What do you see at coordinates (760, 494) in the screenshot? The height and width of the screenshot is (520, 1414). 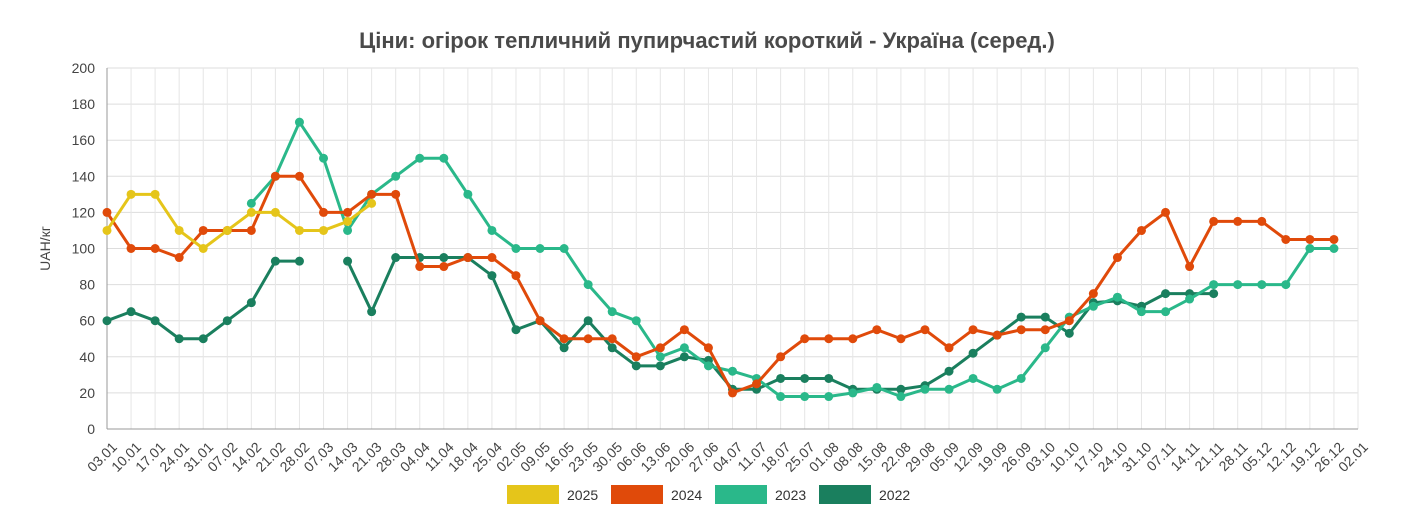 I see `legend-item-2023: 2023` at bounding box center [760, 494].